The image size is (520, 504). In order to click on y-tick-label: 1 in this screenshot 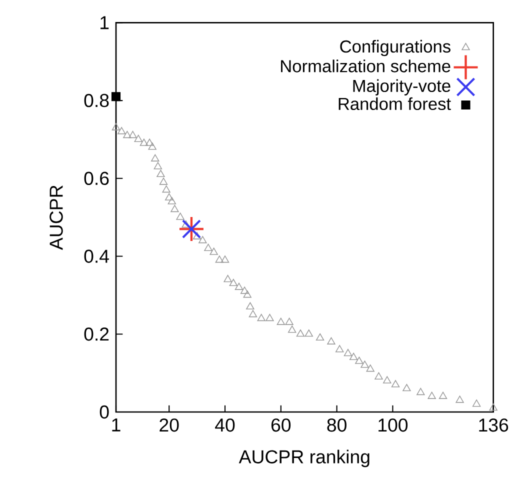, I will do `click(104, 23)`.